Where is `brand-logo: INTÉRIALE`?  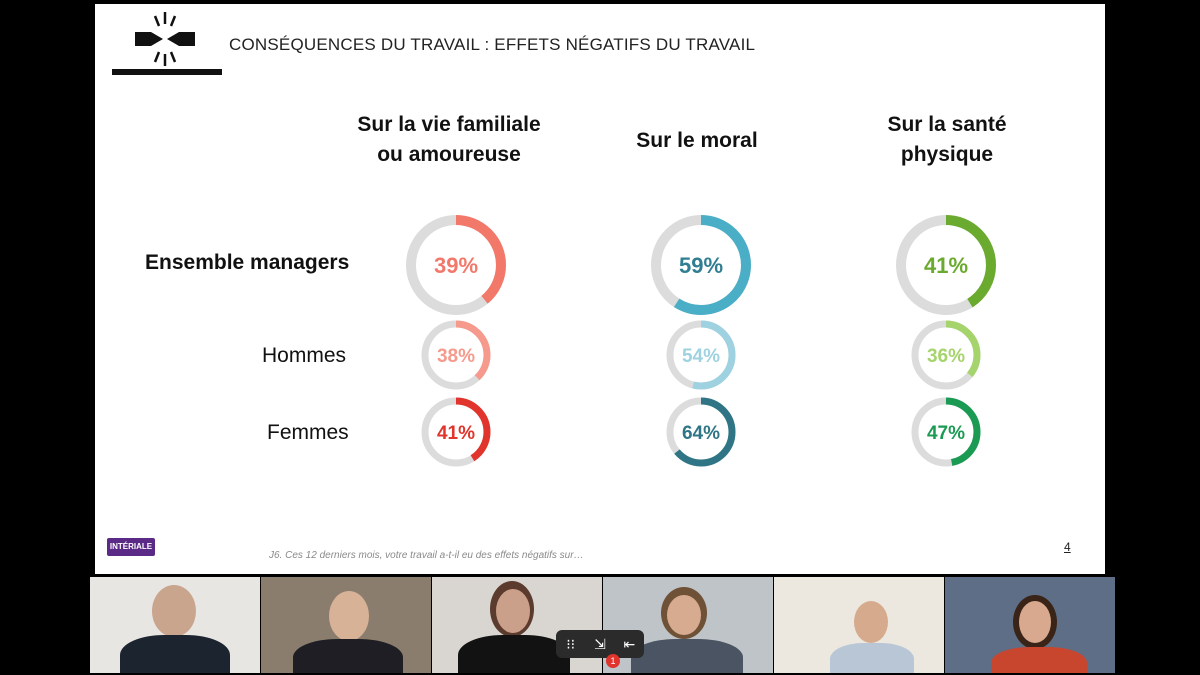 brand-logo: INTÉRIALE is located at coordinates (131, 547).